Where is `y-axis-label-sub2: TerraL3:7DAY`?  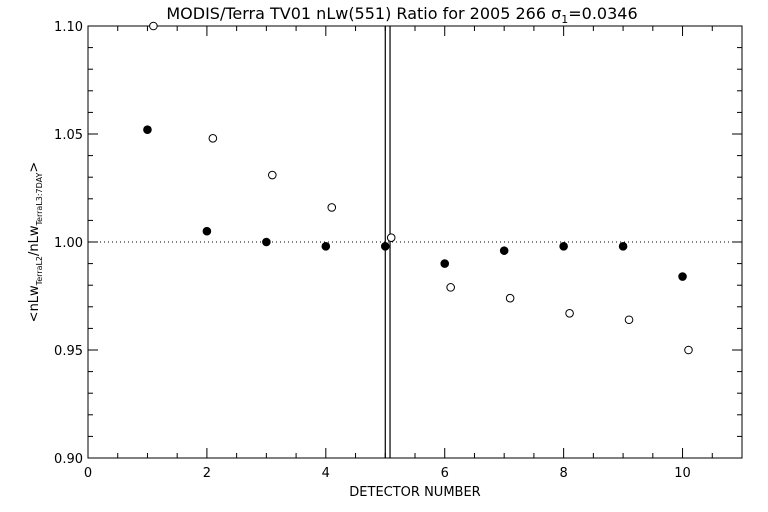
y-axis-label-sub2: TerraL3:7DAY is located at coordinates (39, 199).